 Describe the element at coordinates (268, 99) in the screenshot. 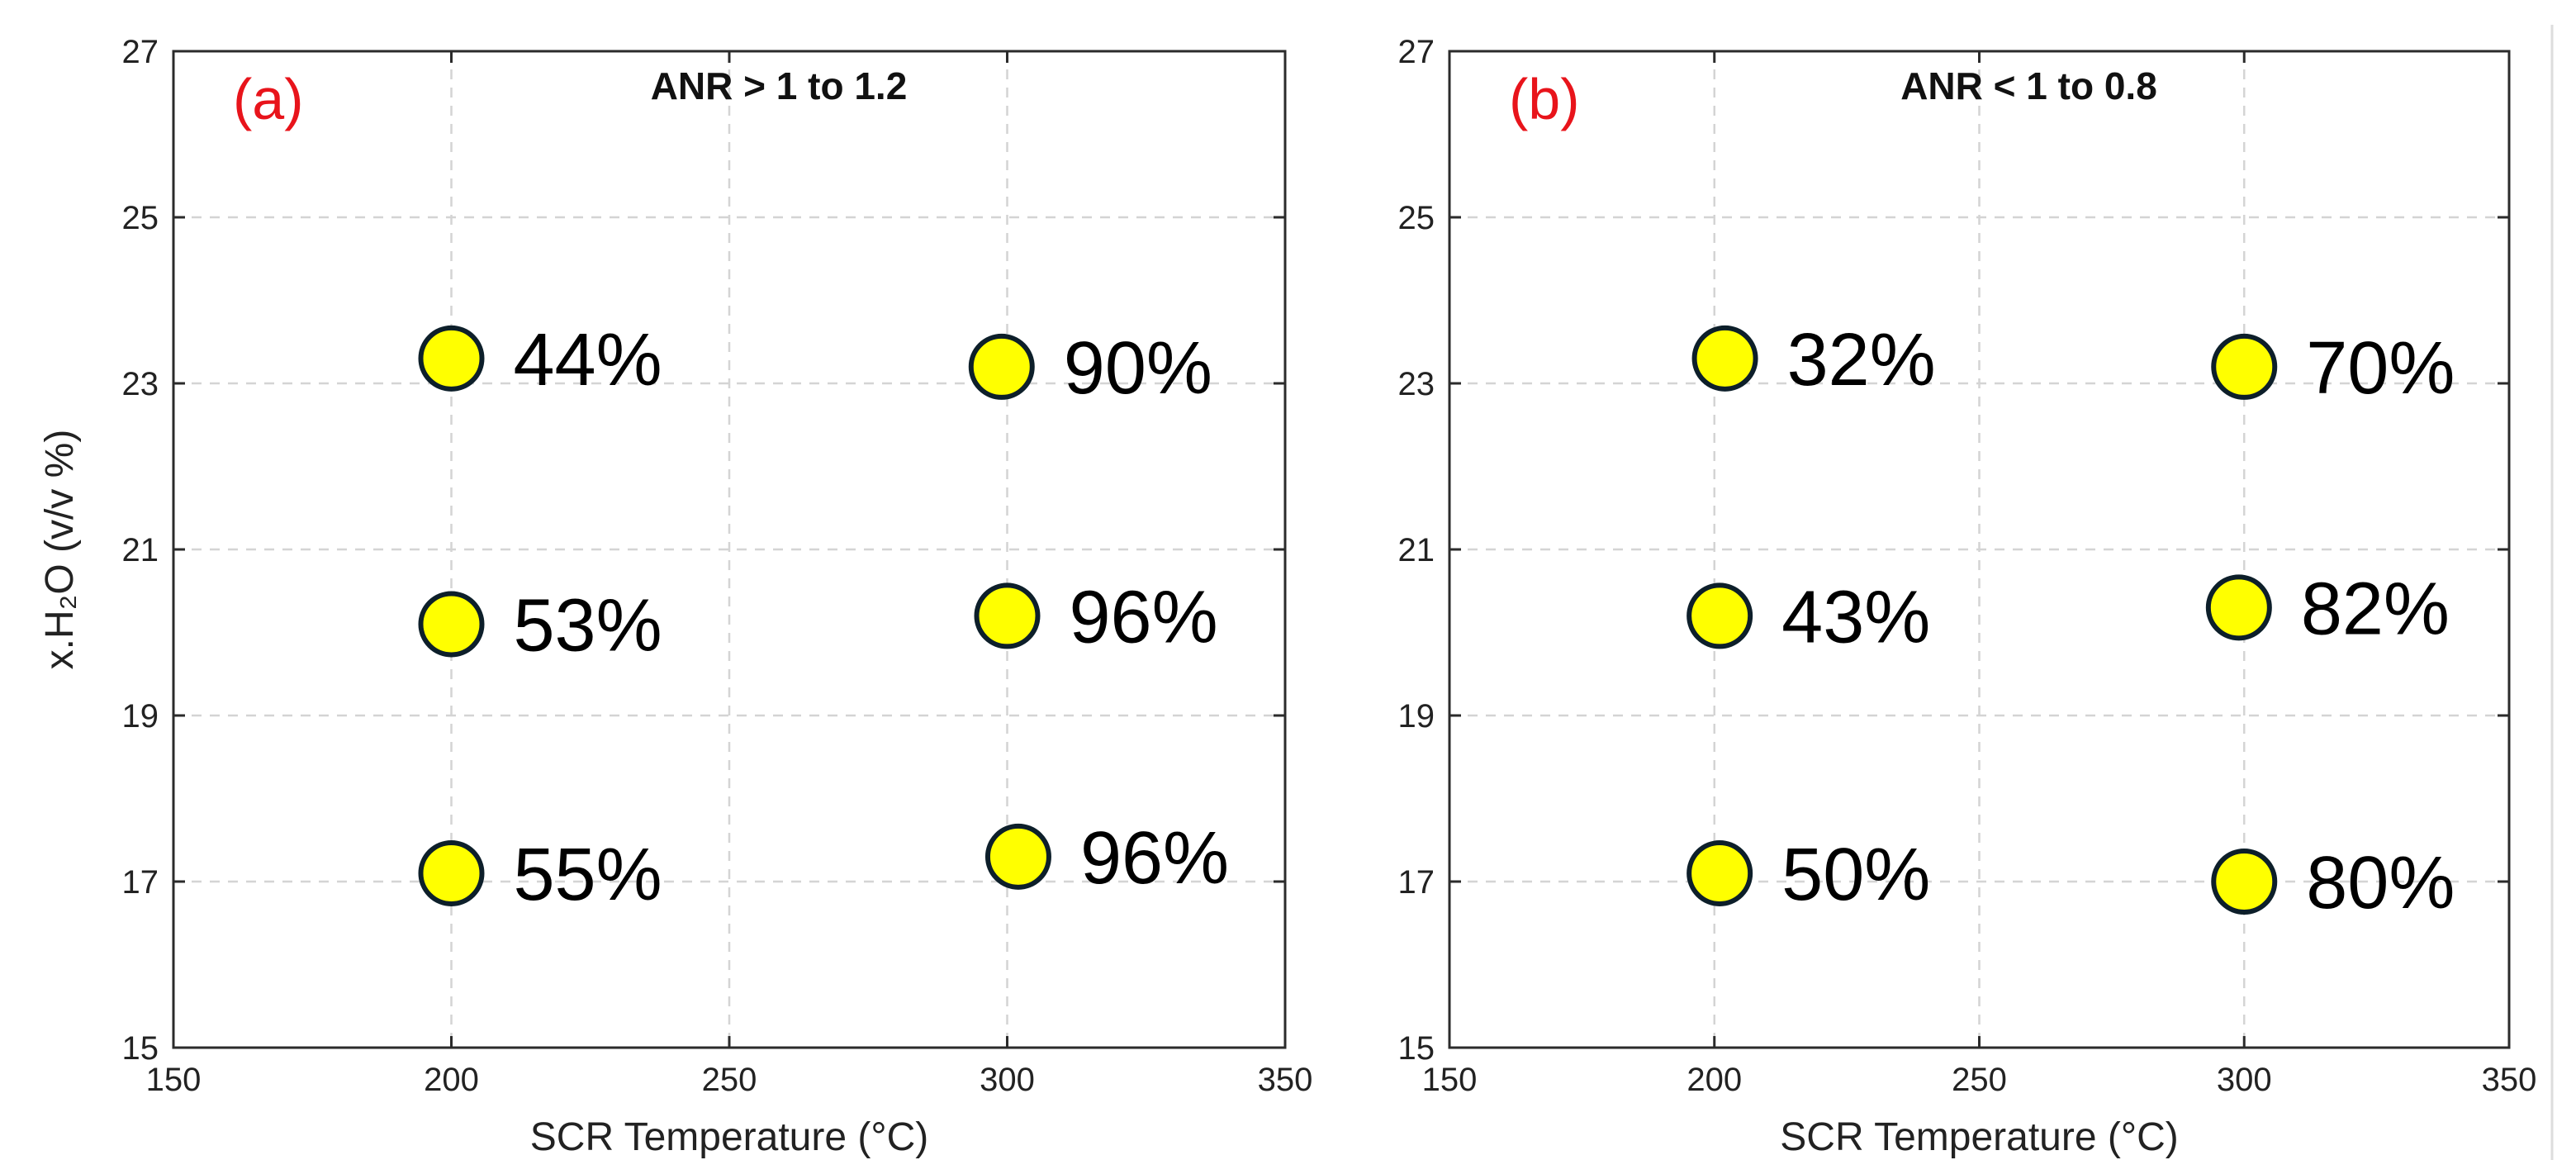

I see `panel-tag: (a)` at that location.